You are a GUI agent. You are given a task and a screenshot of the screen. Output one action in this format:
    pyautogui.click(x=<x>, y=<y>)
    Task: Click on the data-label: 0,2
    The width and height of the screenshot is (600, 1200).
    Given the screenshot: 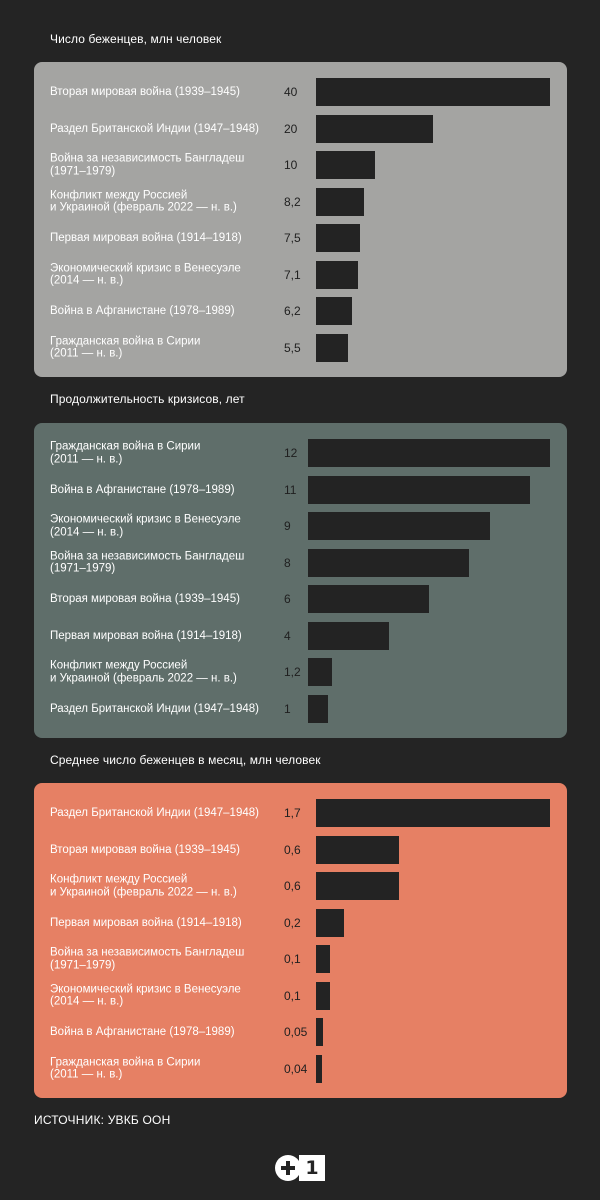 What is the action you would take?
    pyautogui.click(x=292, y=922)
    